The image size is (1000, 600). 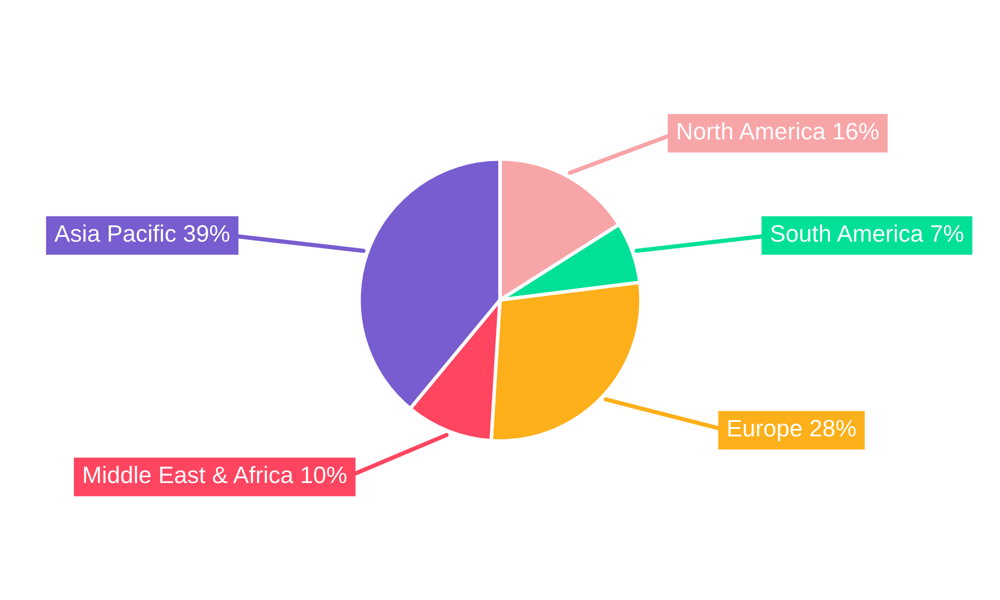 What do you see at coordinates (142, 233) in the screenshot?
I see `slice-label: Asia Pacific 39%` at bounding box center [142, 233].